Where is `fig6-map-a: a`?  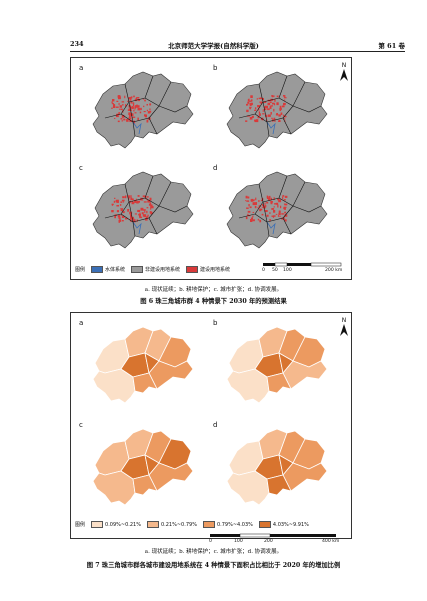
fig6-map-a: a is located at coordinates (140, 110).